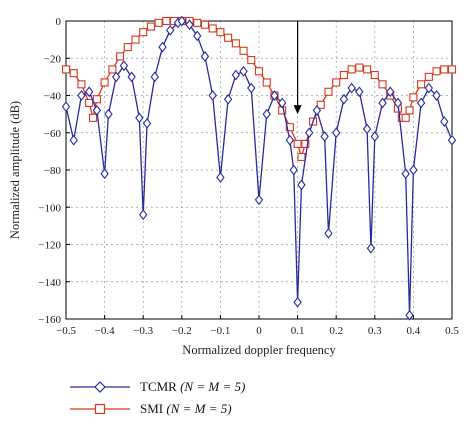  I want to click on y-axis-ticks: 0 −20 −40 −60 −80 −100 −120 −140 −160, so click(54, 171).